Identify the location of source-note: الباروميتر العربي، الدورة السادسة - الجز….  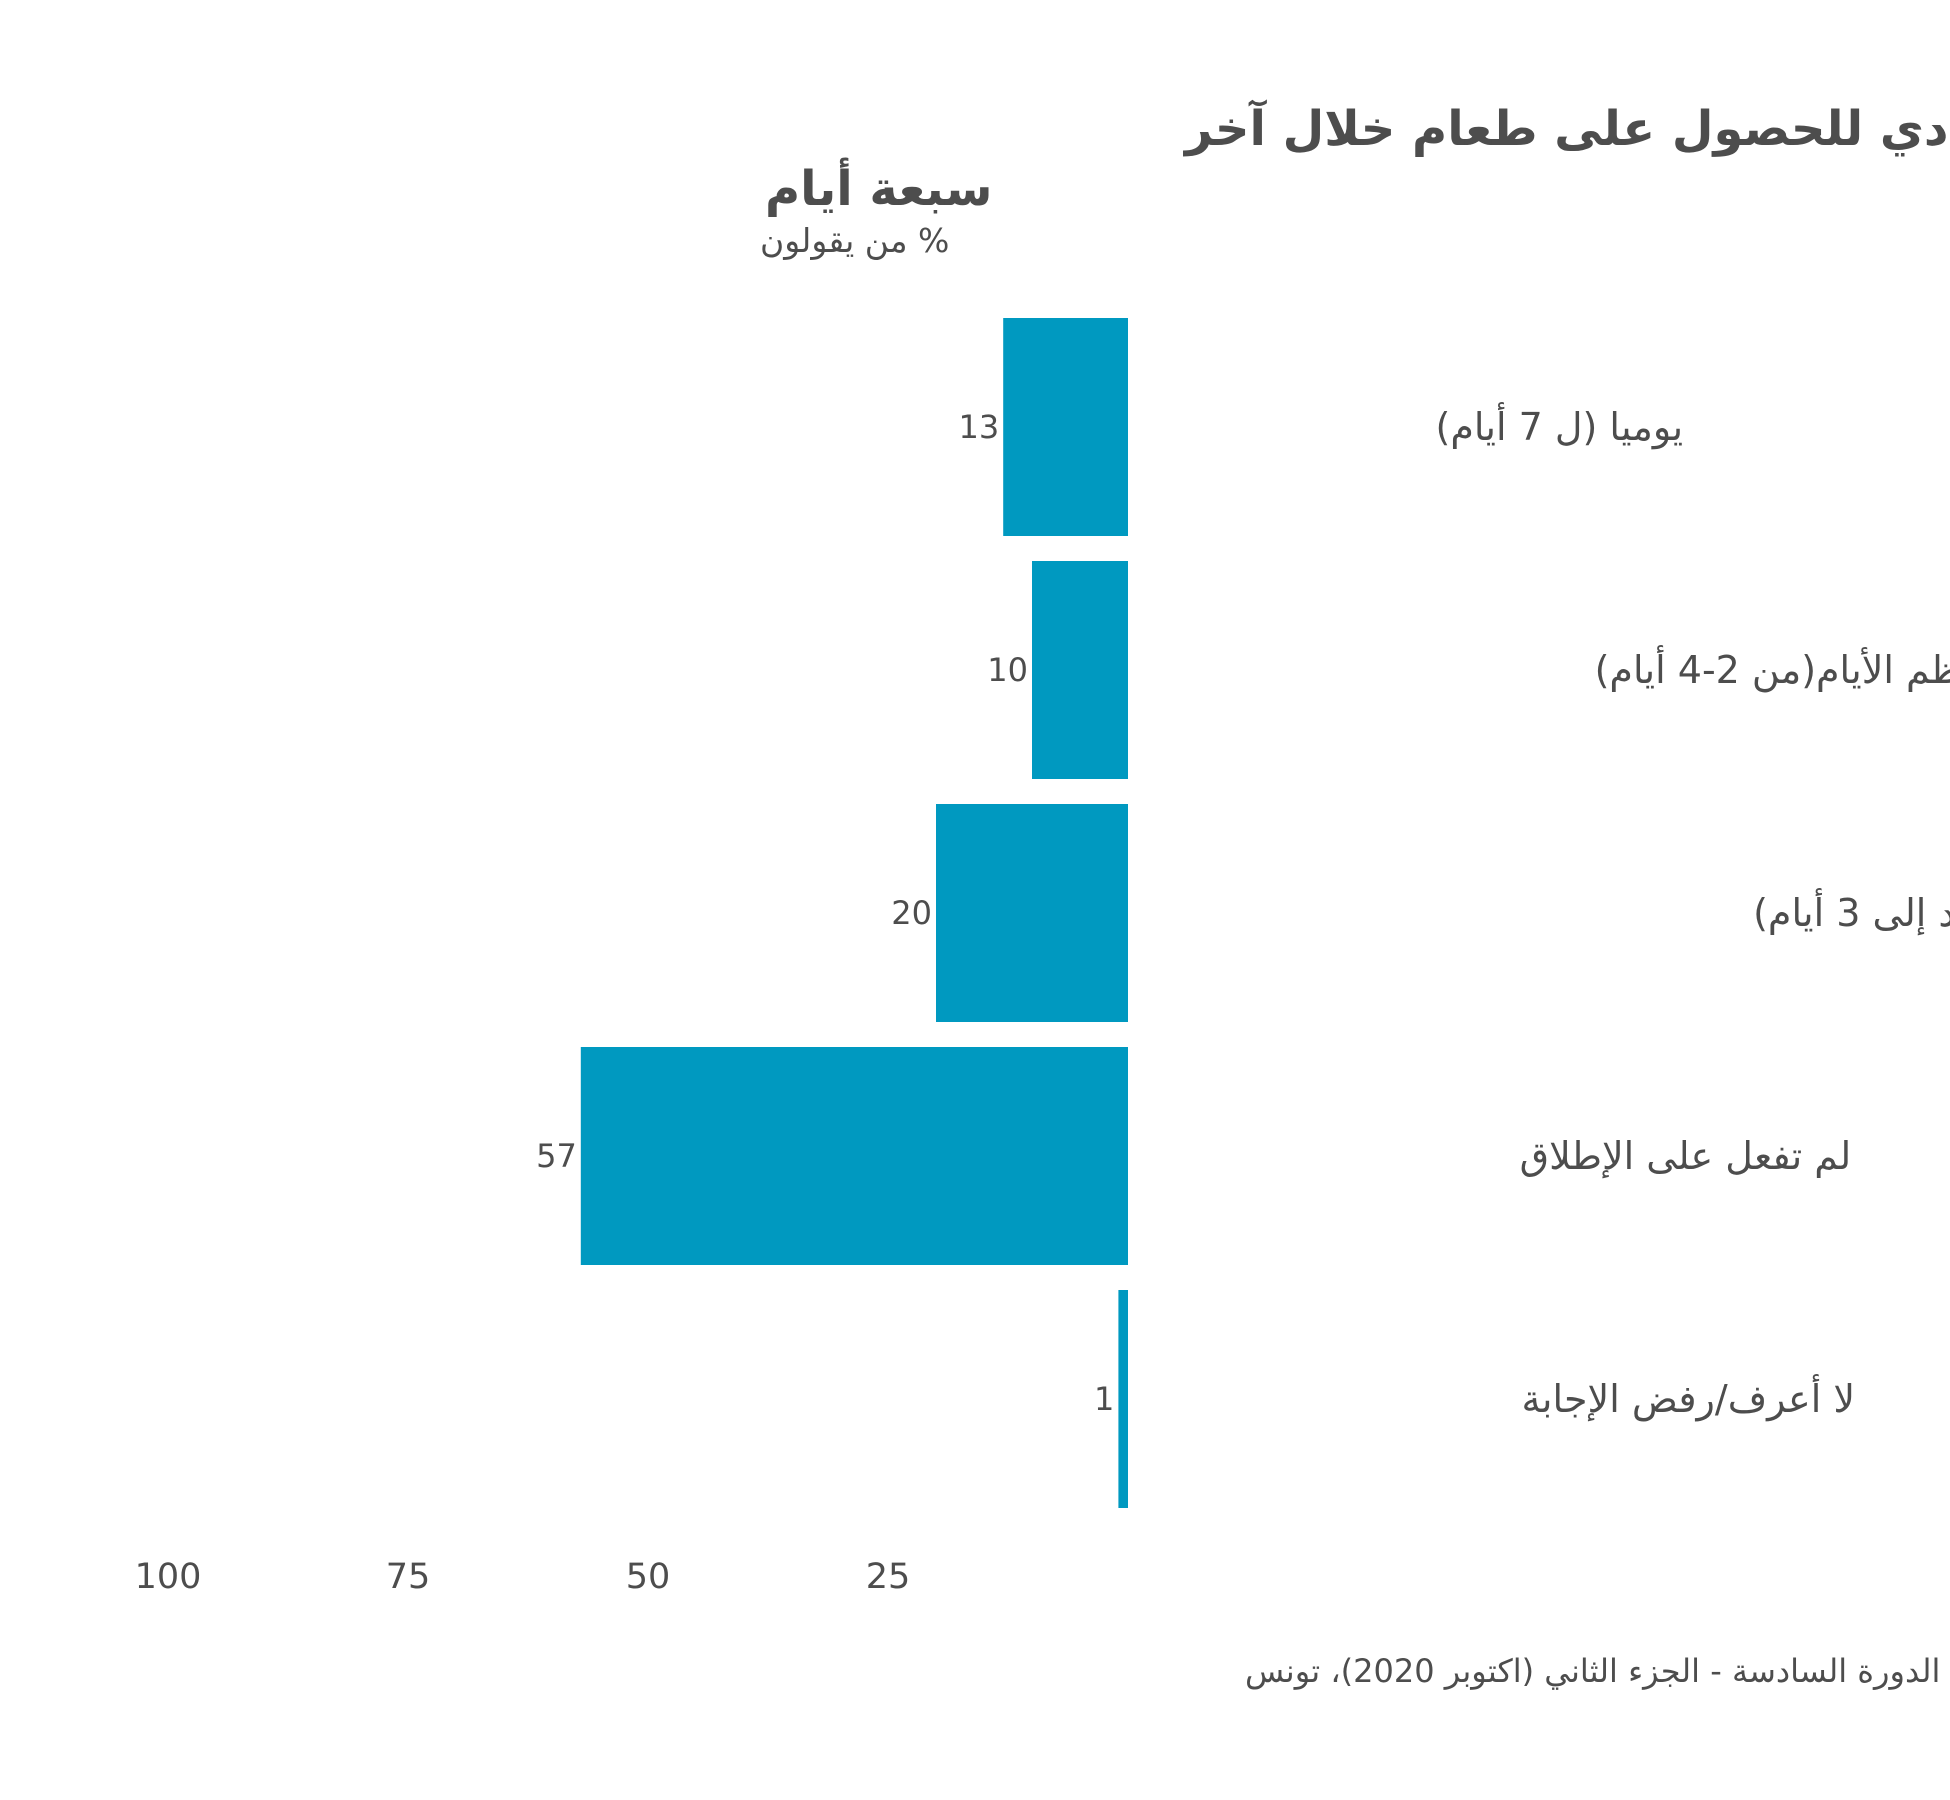
(1597, 1671).